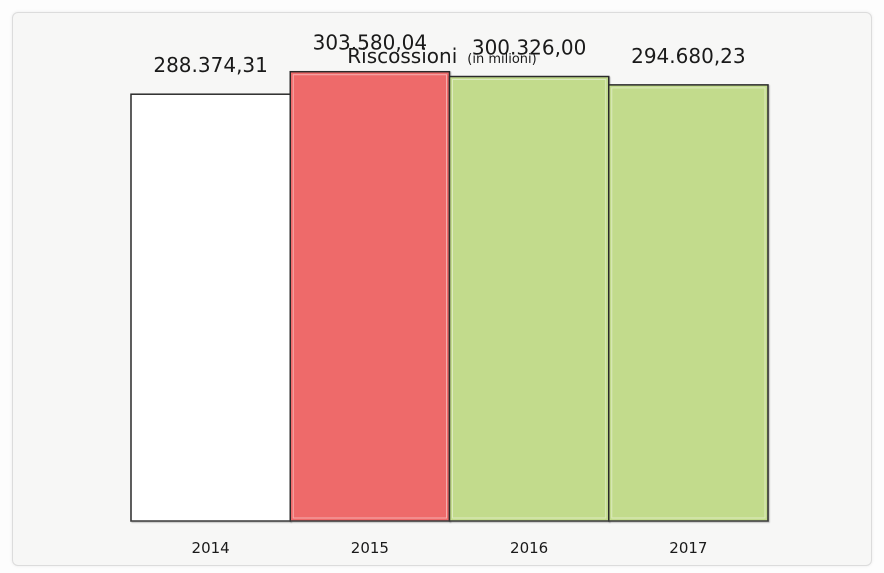  I want to click on bar-2017, so click(688, 303).